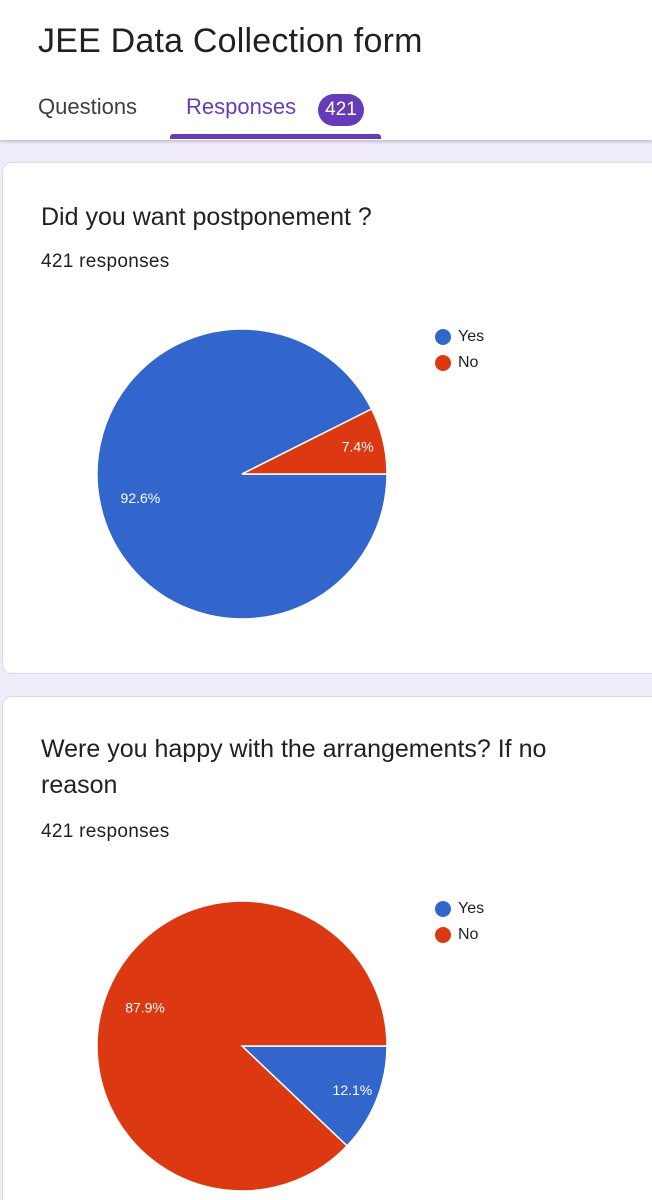  I want to click on pie-label-no: 7.4%, so click(358, 447).